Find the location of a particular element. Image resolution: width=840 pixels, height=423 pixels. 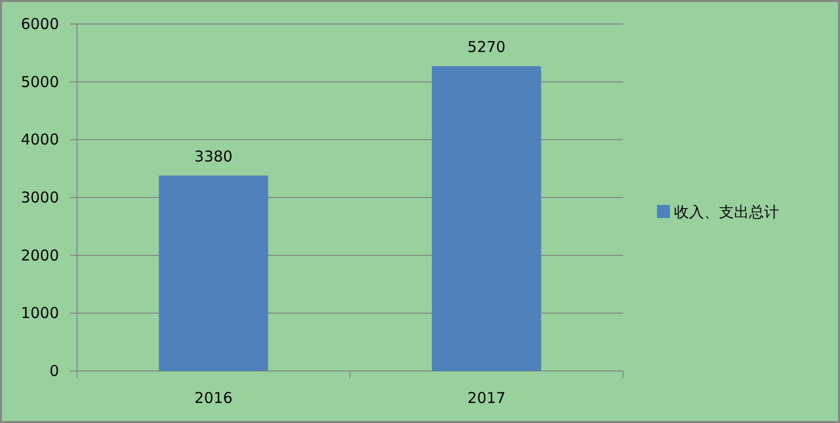

y-tick-label: 2000 is located at coordinates (39, 255).